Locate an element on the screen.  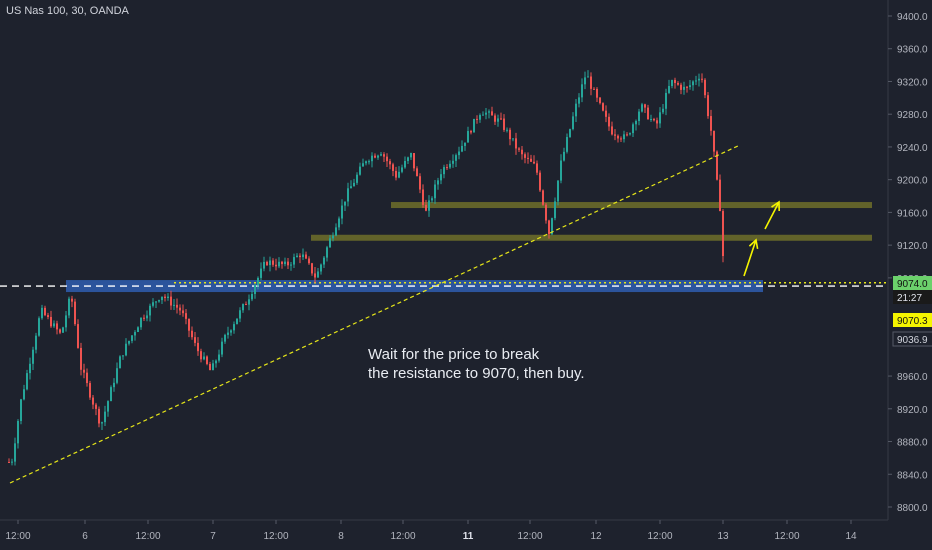
time-tick-label: 13 is located at coordinates (723, 536).